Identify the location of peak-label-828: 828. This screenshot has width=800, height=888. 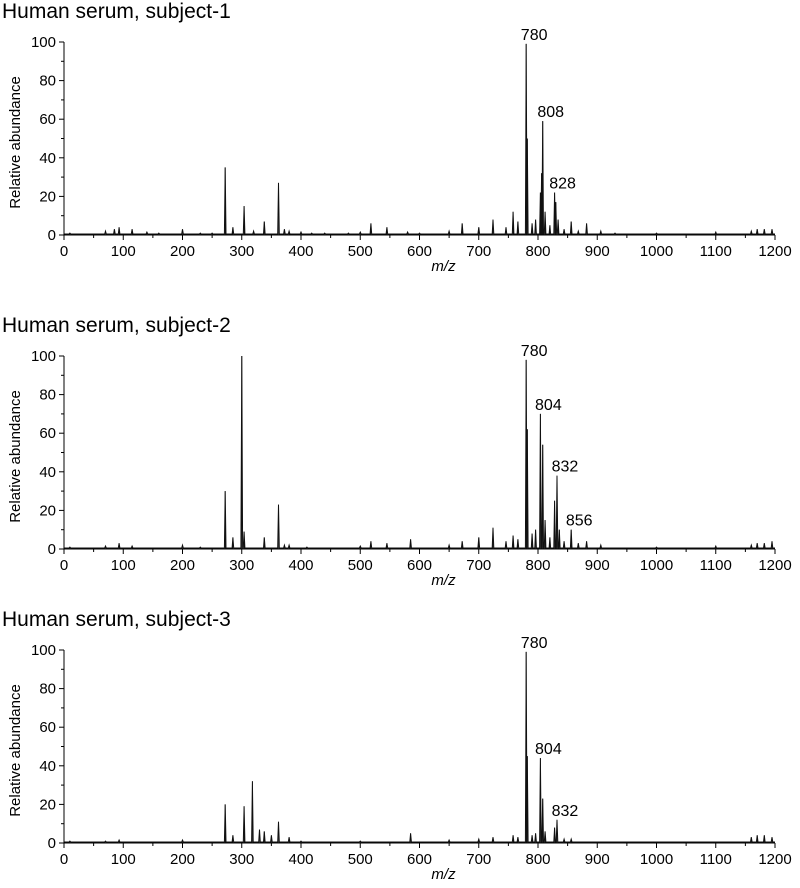
(562, 184).